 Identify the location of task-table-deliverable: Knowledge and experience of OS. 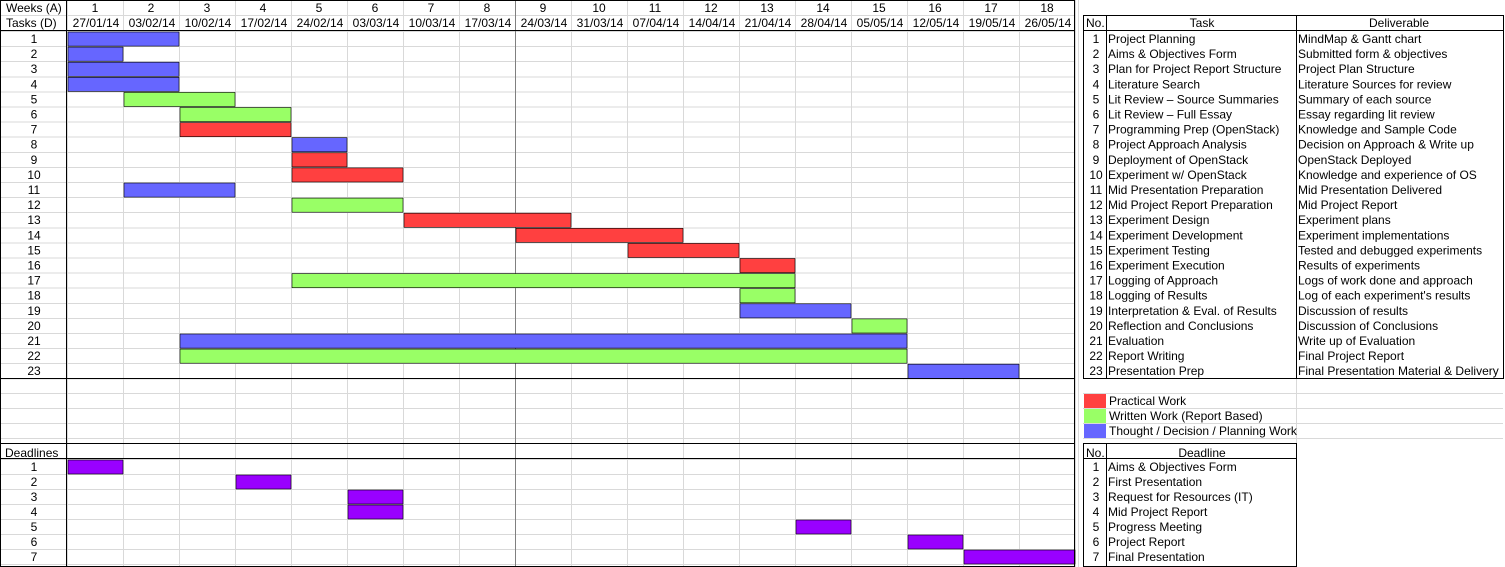
(1387, 175).